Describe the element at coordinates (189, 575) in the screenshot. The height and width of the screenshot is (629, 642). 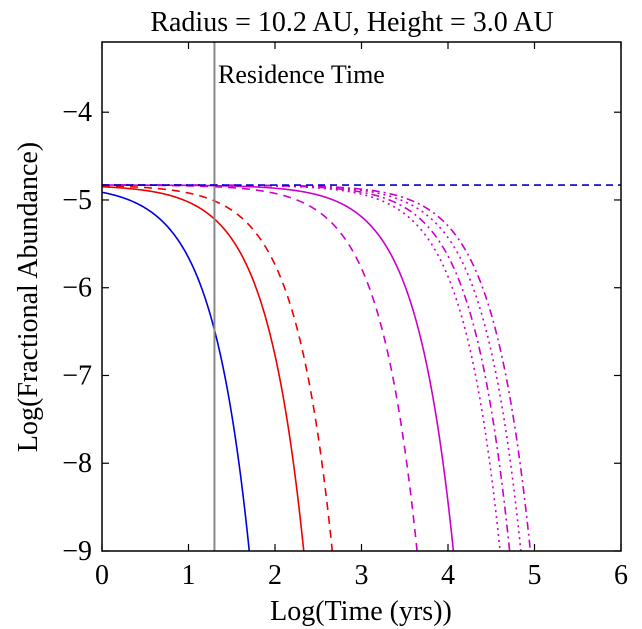
I see `x-tick-label: 1` at that location.